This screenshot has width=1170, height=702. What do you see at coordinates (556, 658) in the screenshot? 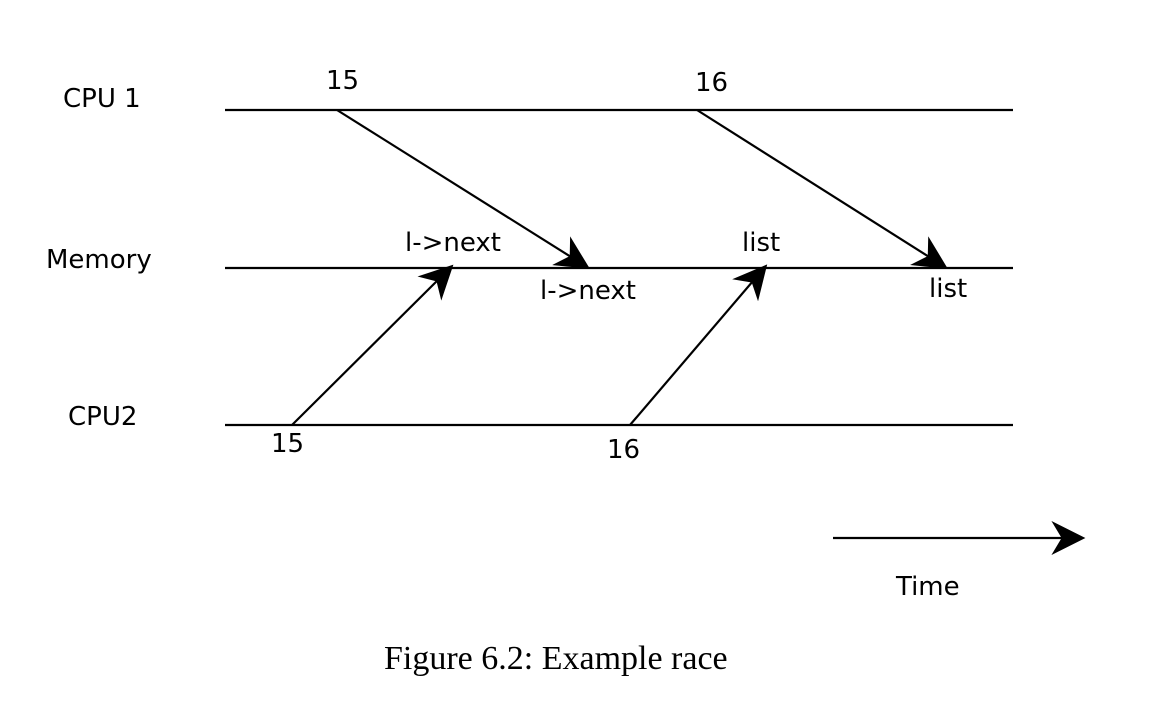
I see `figure-caption: Figure 6.2: Example race` at bounding box center [556, 658].